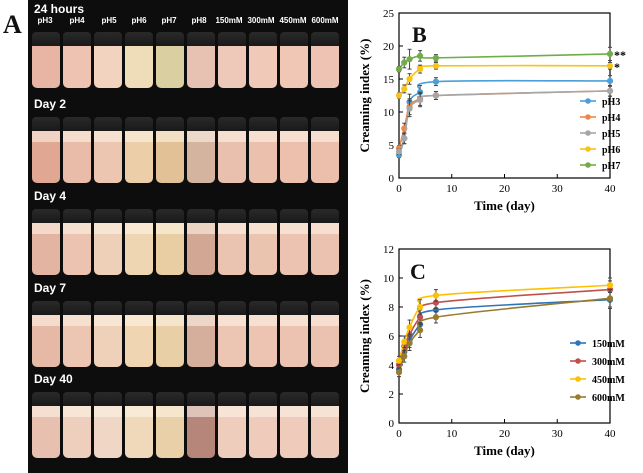 The width and height of the screenshot is (643, 473). Describe the element at coordinates (505, 189) in the screenshot. I see `x-tick-label: 20` at that location.